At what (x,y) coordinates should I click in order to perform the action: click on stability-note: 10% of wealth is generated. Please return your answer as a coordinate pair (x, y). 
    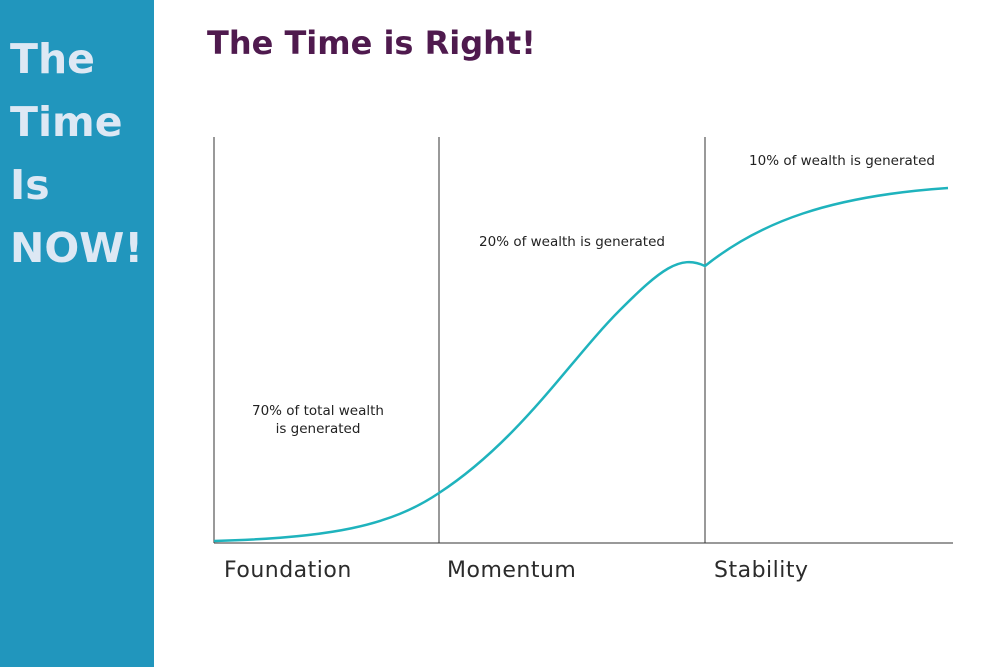
    Looking at the image, I should click on (842, 161).